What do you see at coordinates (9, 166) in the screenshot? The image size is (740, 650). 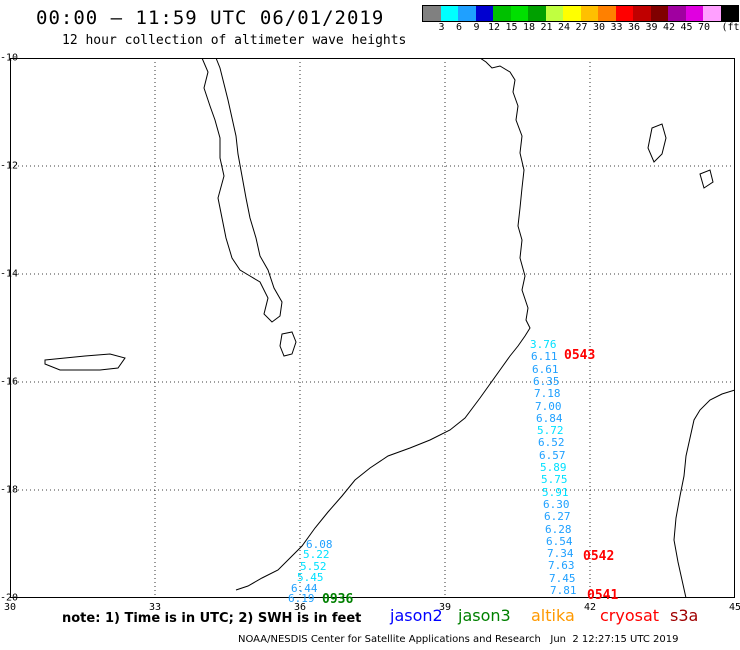 I see `latitude-label: -12` at bounding box center [9, 166].